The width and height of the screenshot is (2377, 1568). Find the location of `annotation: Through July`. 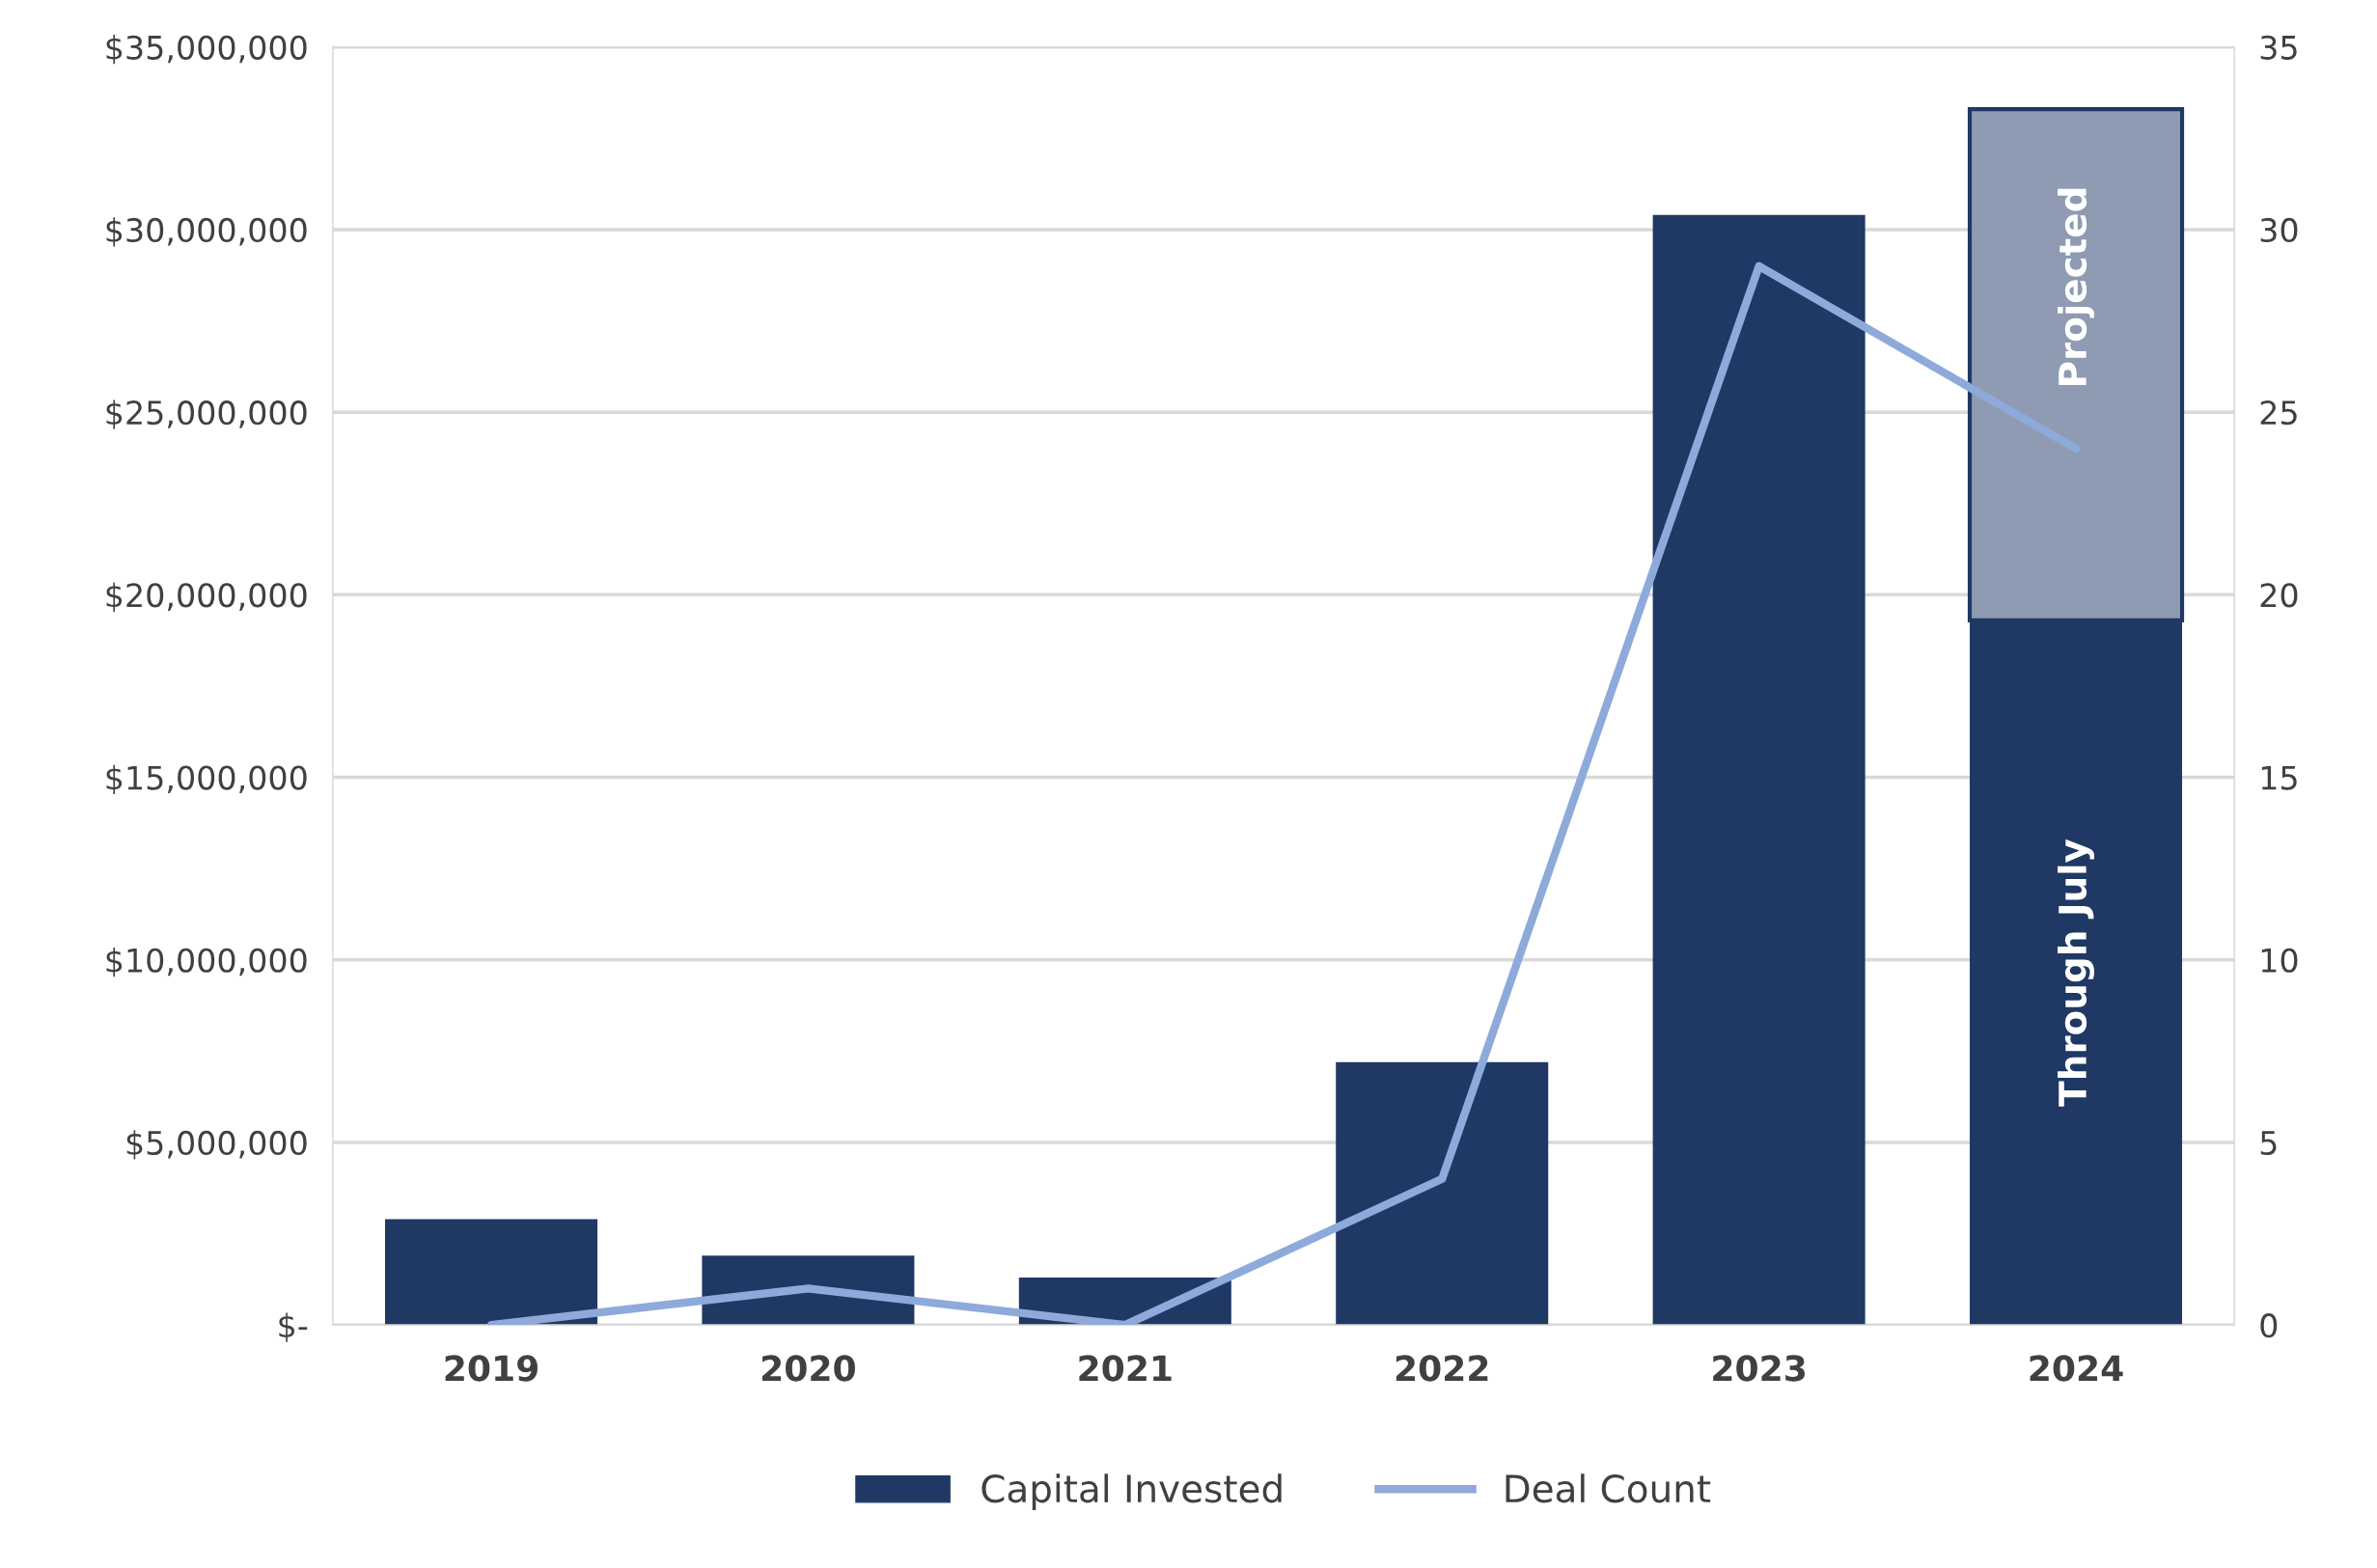

annotation: Through July is located at coordinates (2076, 973).